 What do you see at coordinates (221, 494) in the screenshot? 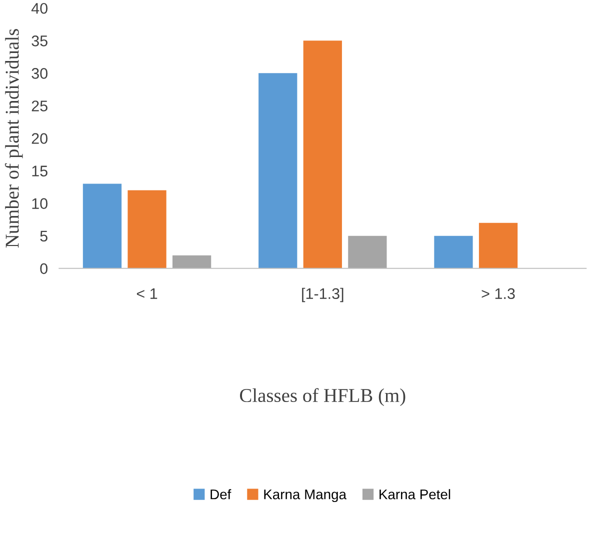
I see `legend-label: Def` at bounding box center [221, 494].